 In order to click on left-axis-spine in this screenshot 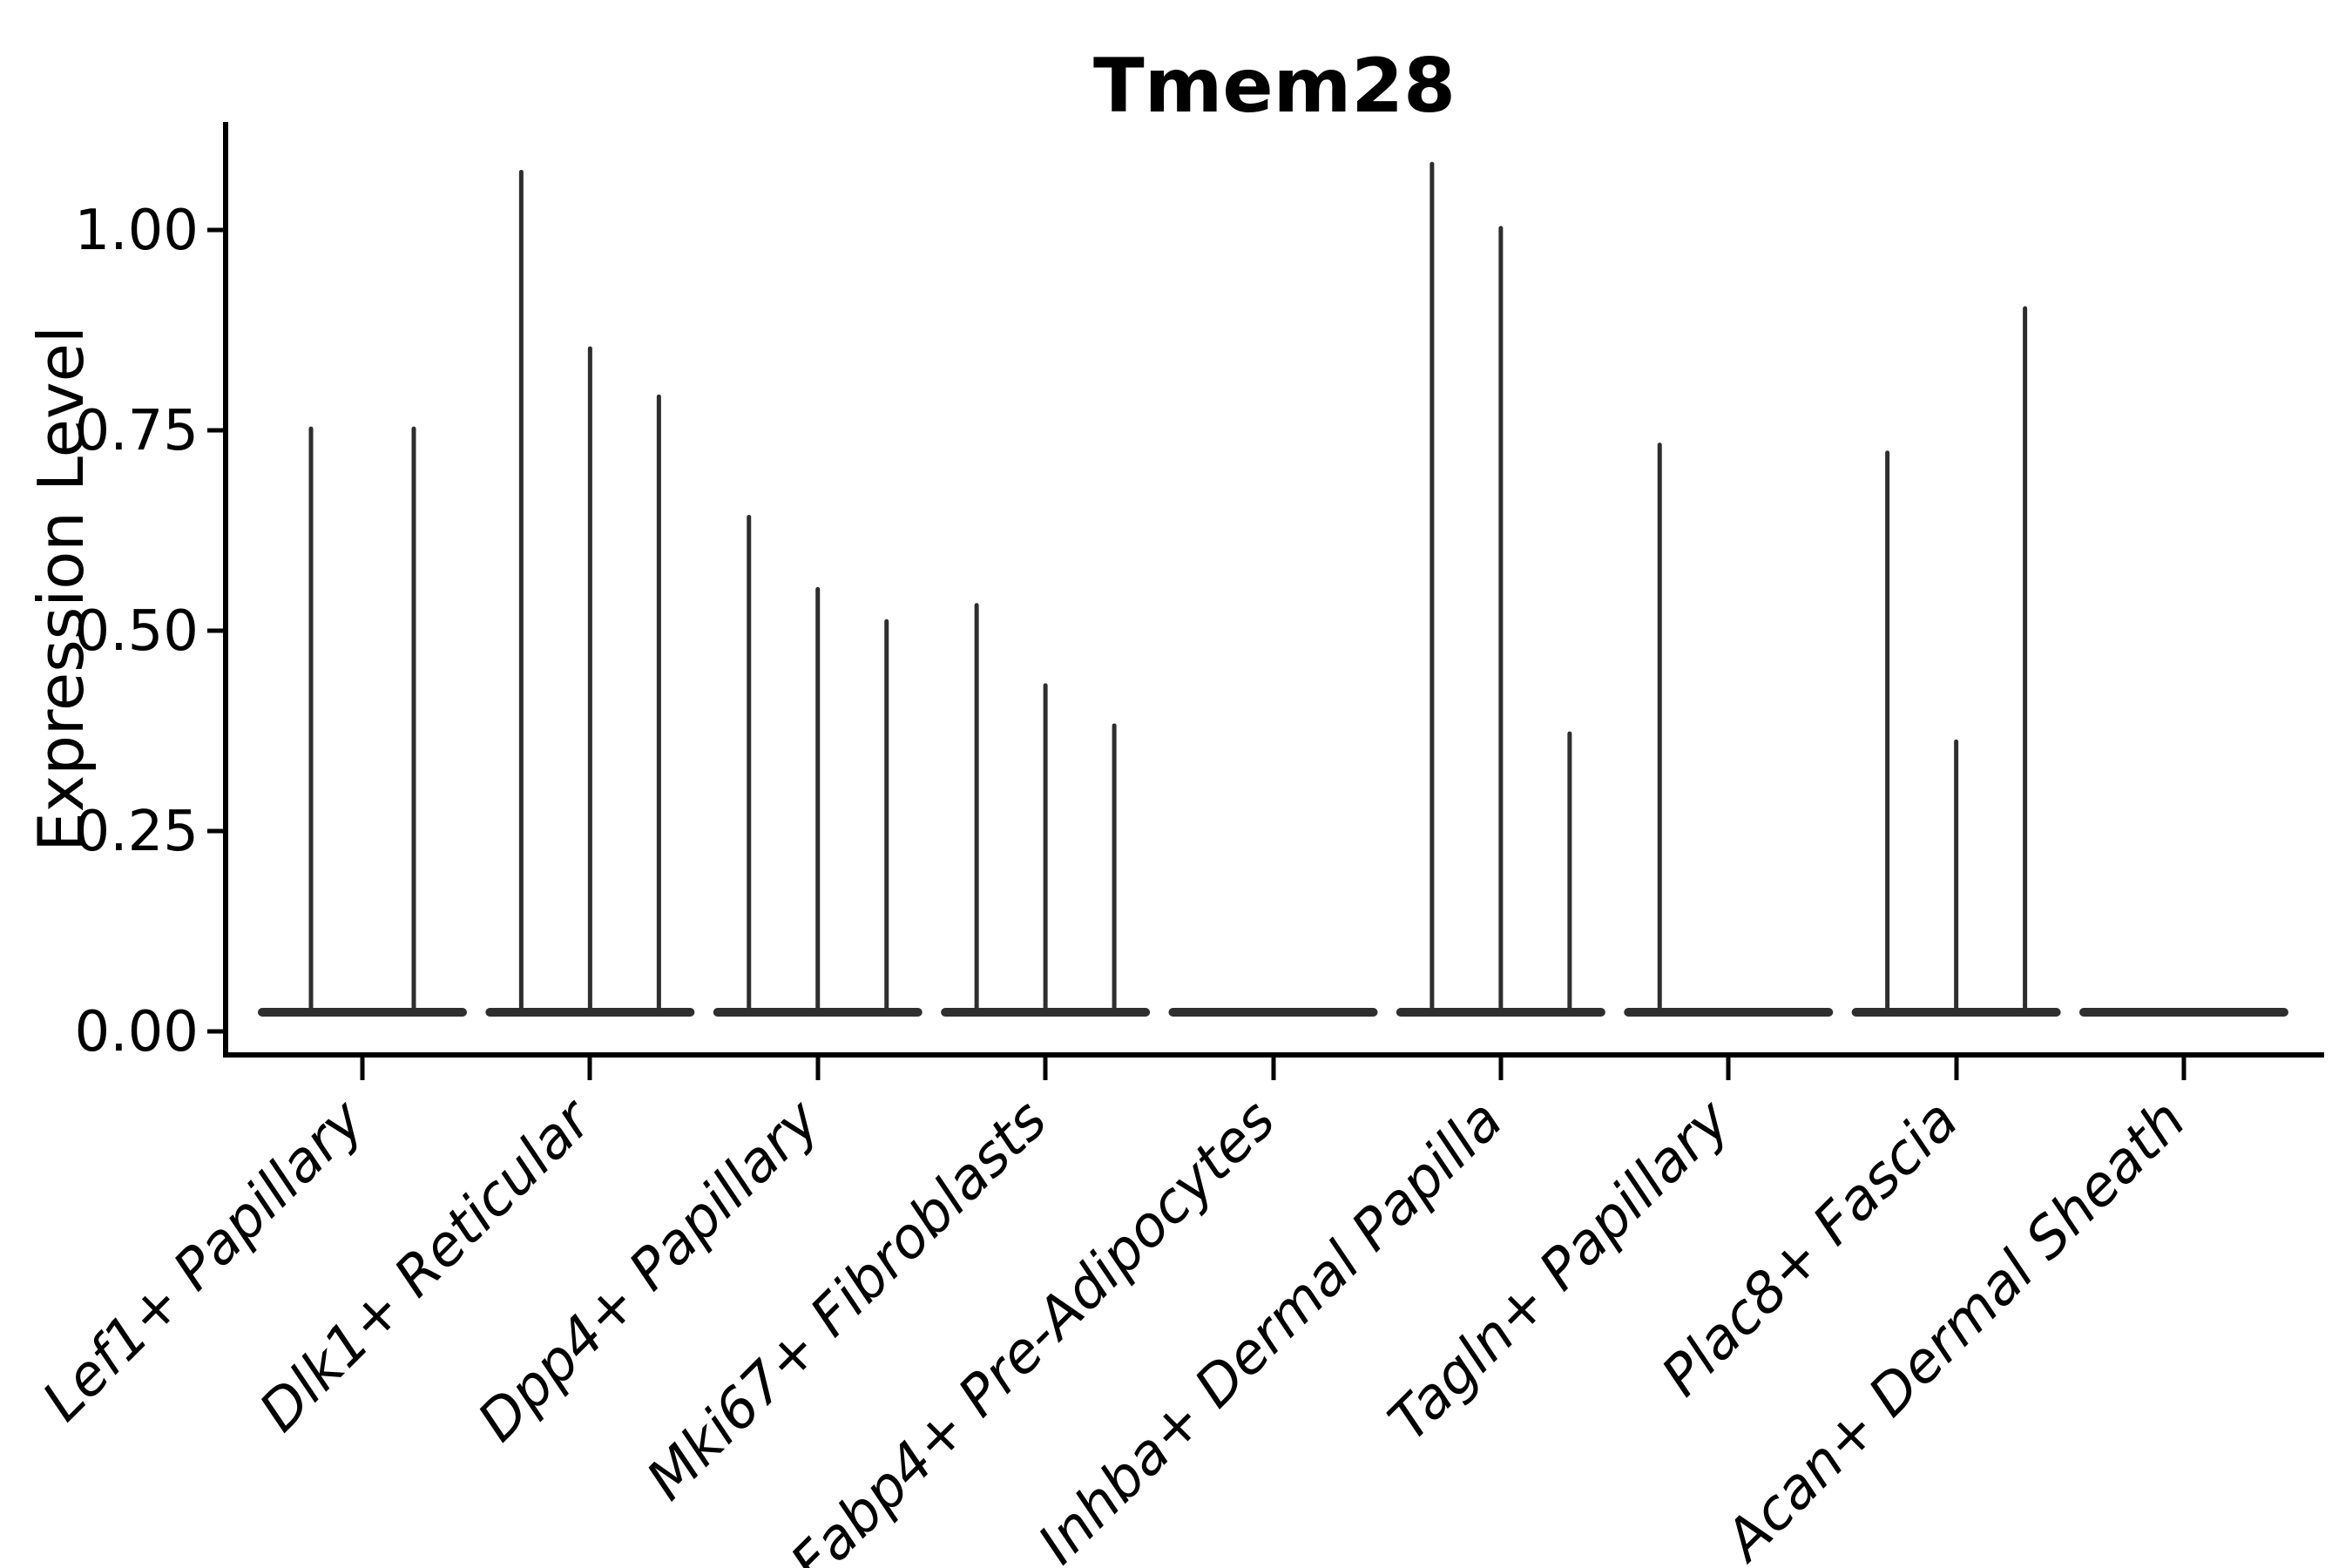, I will do `click(225, 590)`.